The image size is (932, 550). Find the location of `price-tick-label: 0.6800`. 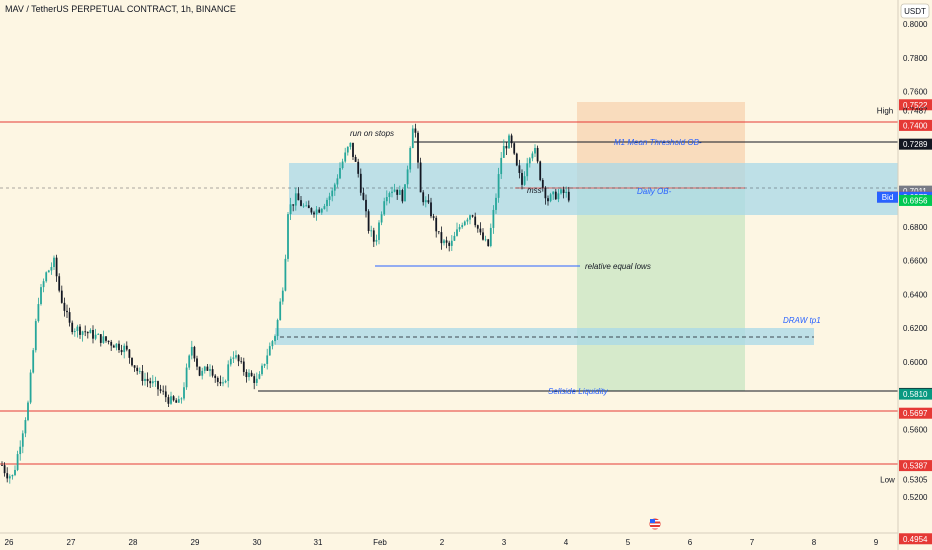

price-tick-label: 0.6800 is located at coordinates (915, 227).